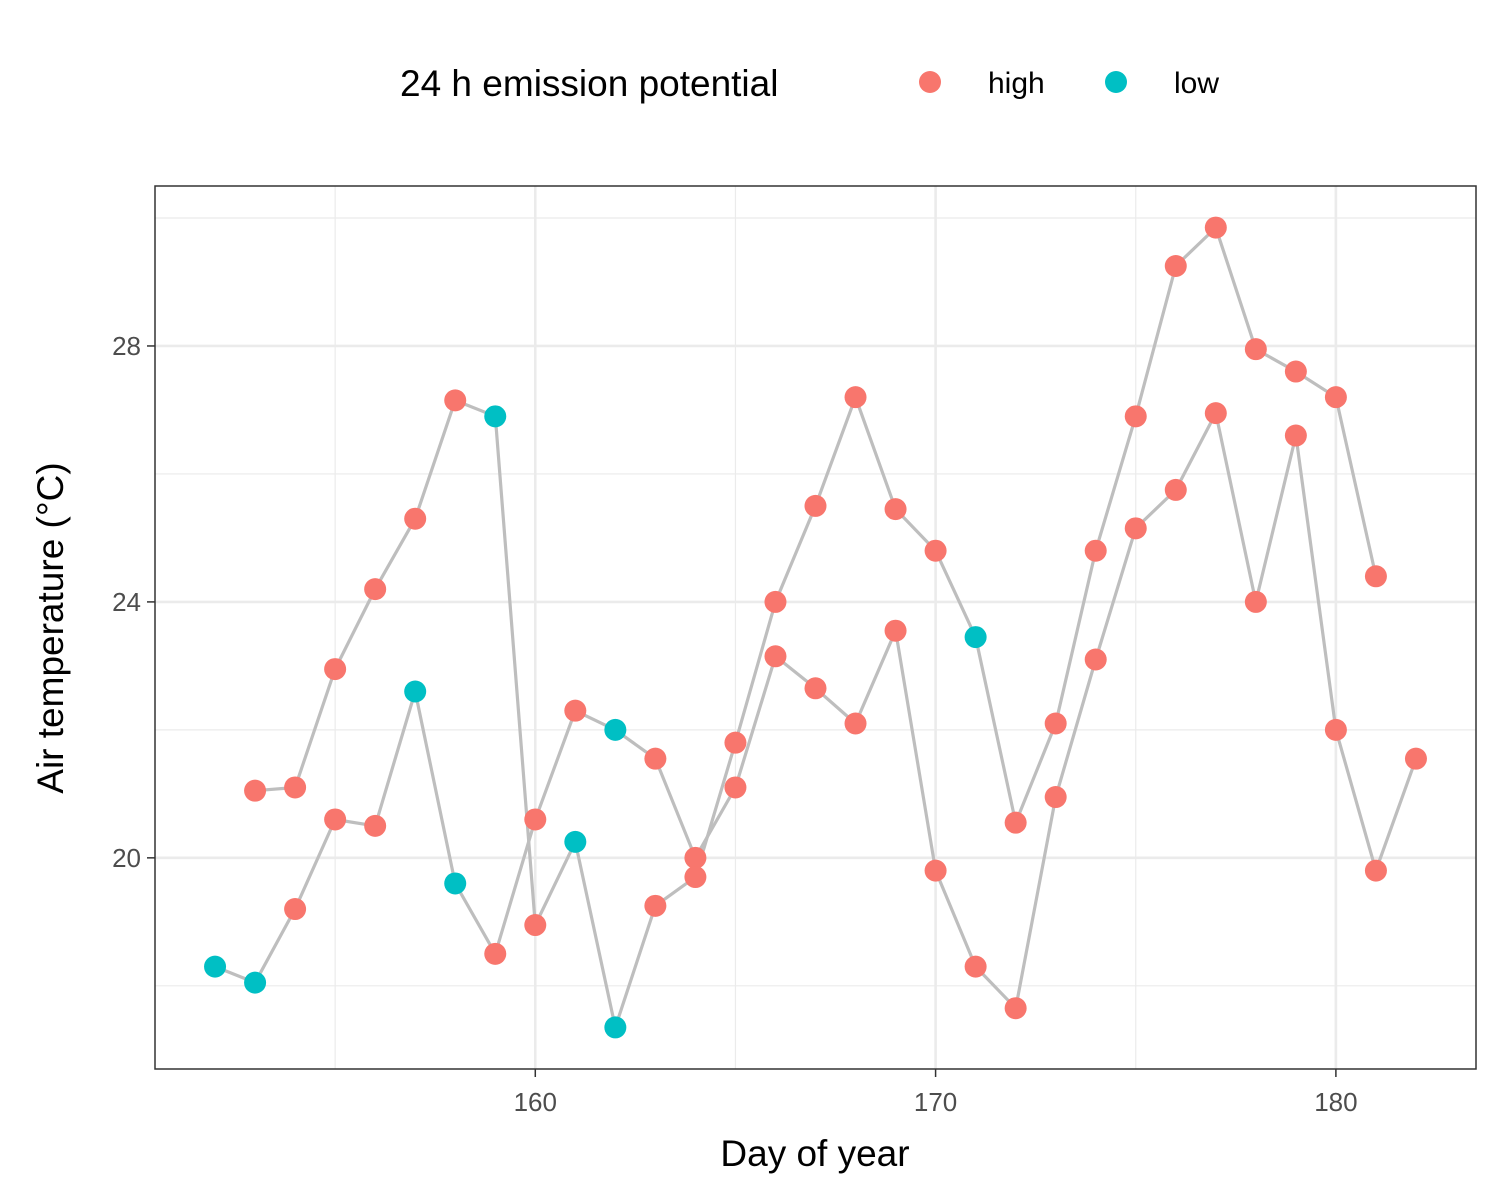 This screenshot has width=1500, height=1200. I want to click on y-axis: 20 24 28, so click(133, 602).